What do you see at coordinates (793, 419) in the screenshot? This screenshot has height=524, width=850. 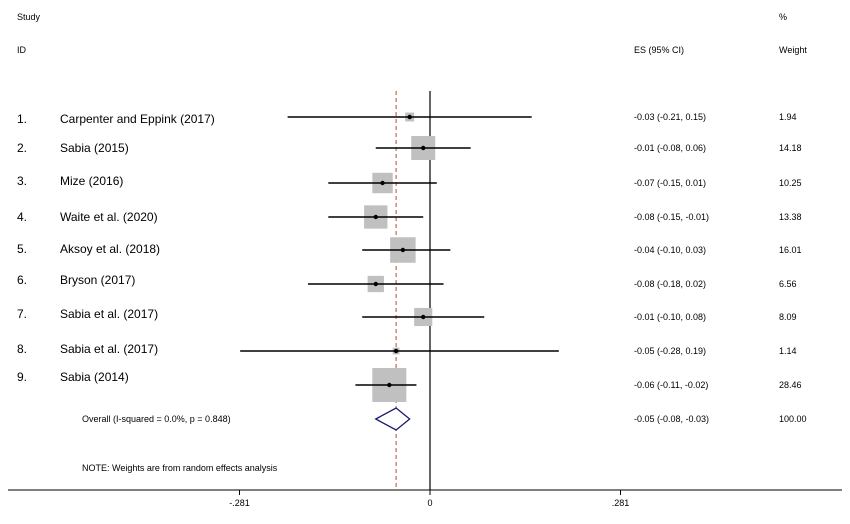 I see `overall-weight: 100.00` at bounding box center [793, 419].